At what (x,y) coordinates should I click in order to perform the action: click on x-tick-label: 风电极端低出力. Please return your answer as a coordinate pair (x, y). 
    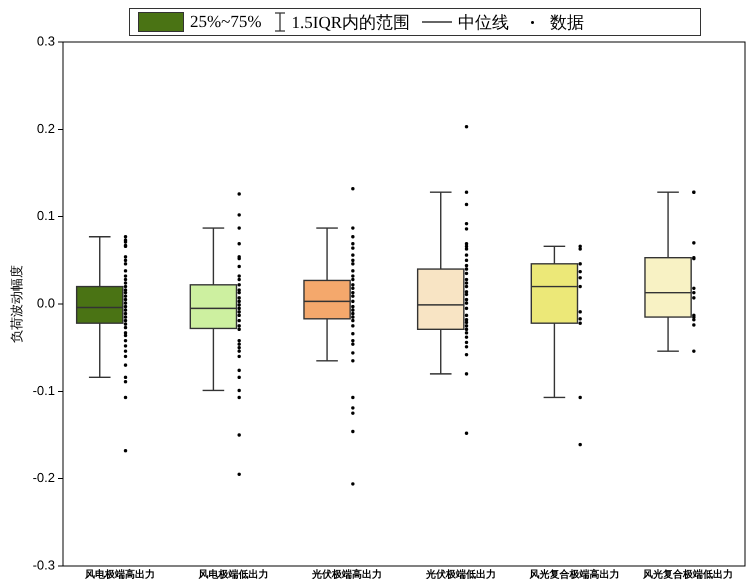
    Looking at the image, I should click on (233, 574).